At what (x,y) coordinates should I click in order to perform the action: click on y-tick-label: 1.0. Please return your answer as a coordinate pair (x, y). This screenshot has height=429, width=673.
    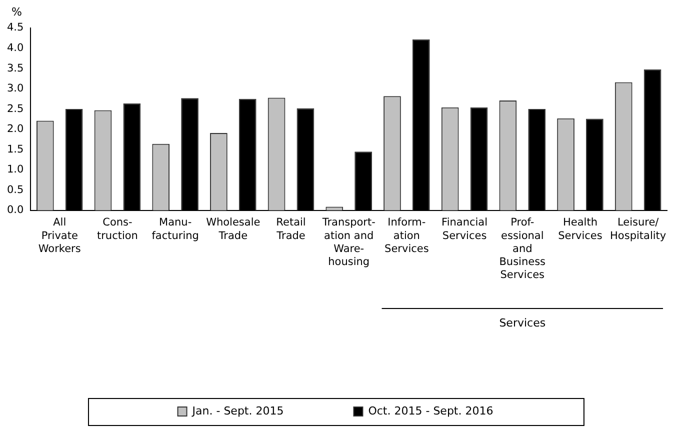
    Looking at the image, I should click on (15, 170).